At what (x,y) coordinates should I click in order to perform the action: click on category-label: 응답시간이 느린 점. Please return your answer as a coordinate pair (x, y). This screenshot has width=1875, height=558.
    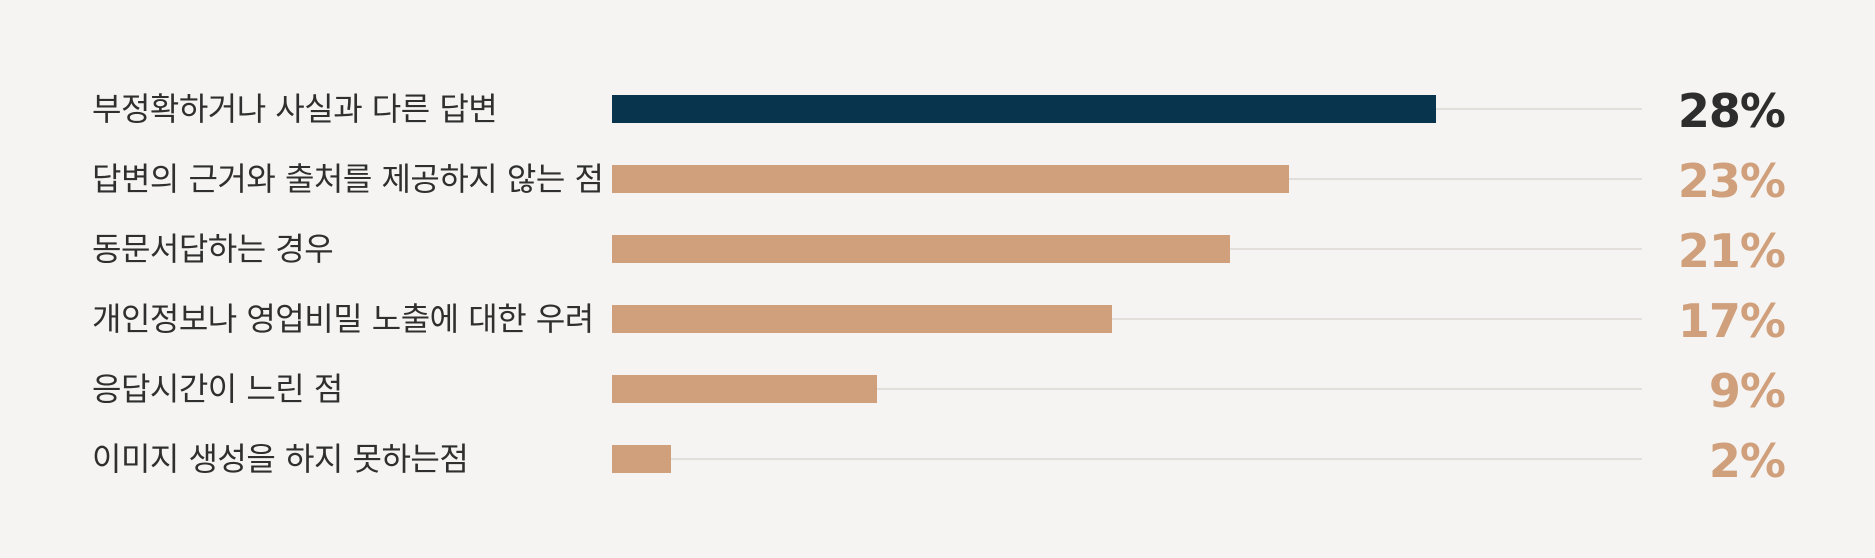
    Looking at the image, I should click on (217, 389).